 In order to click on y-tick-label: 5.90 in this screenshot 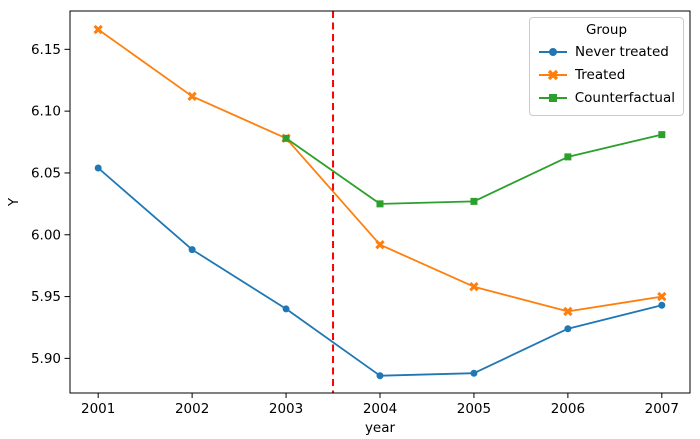, I will do `click(46, 359)`.